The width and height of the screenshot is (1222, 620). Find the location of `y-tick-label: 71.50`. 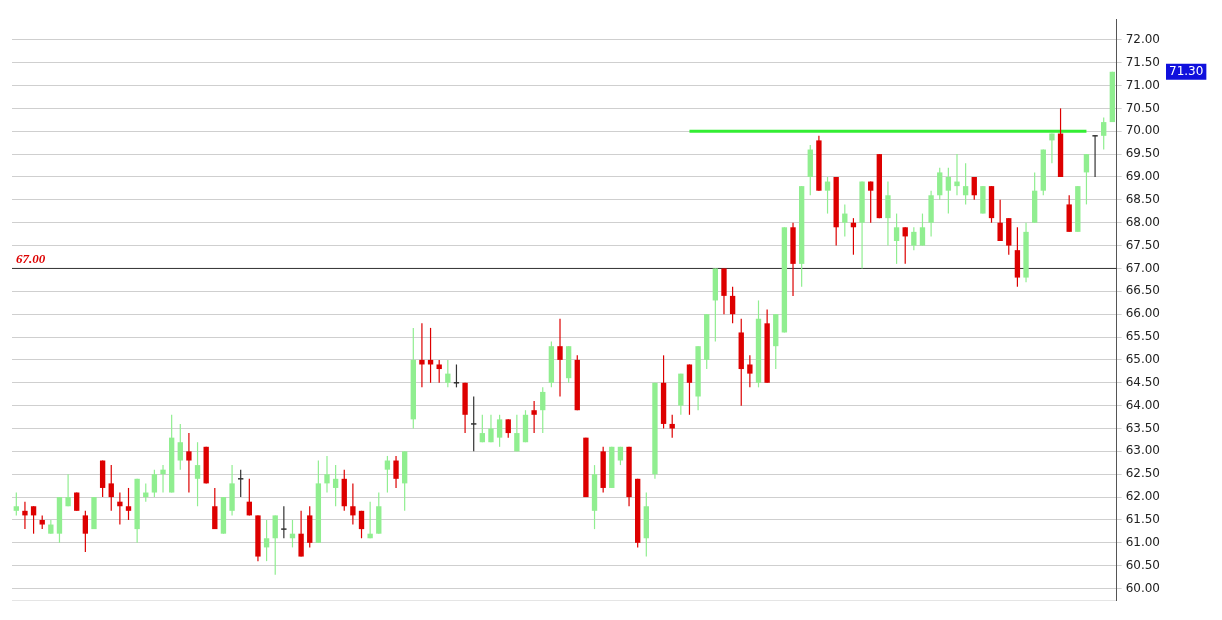

y-tick-label: 71.50 is located at coordinates (1143, 61).